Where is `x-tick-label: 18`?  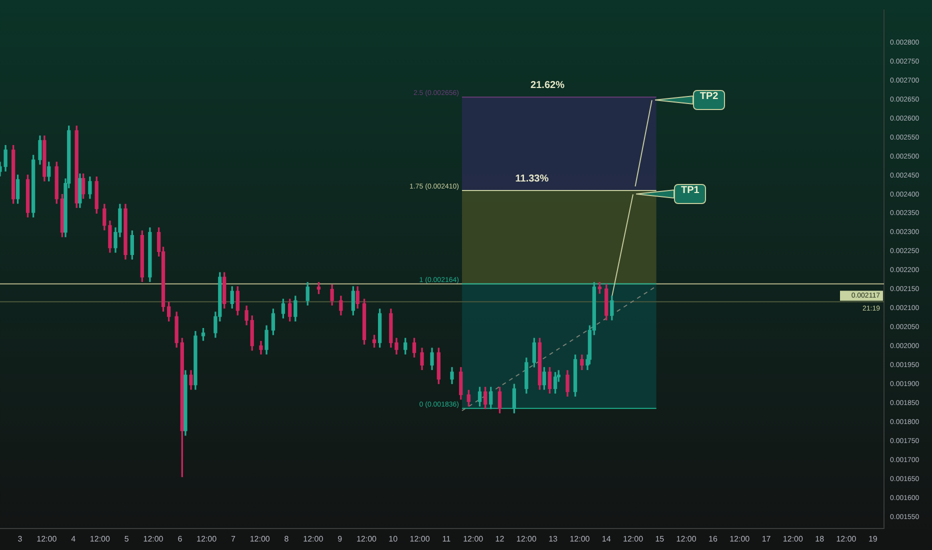 x-tick-label: 18 is located at coordinates (820, 539).